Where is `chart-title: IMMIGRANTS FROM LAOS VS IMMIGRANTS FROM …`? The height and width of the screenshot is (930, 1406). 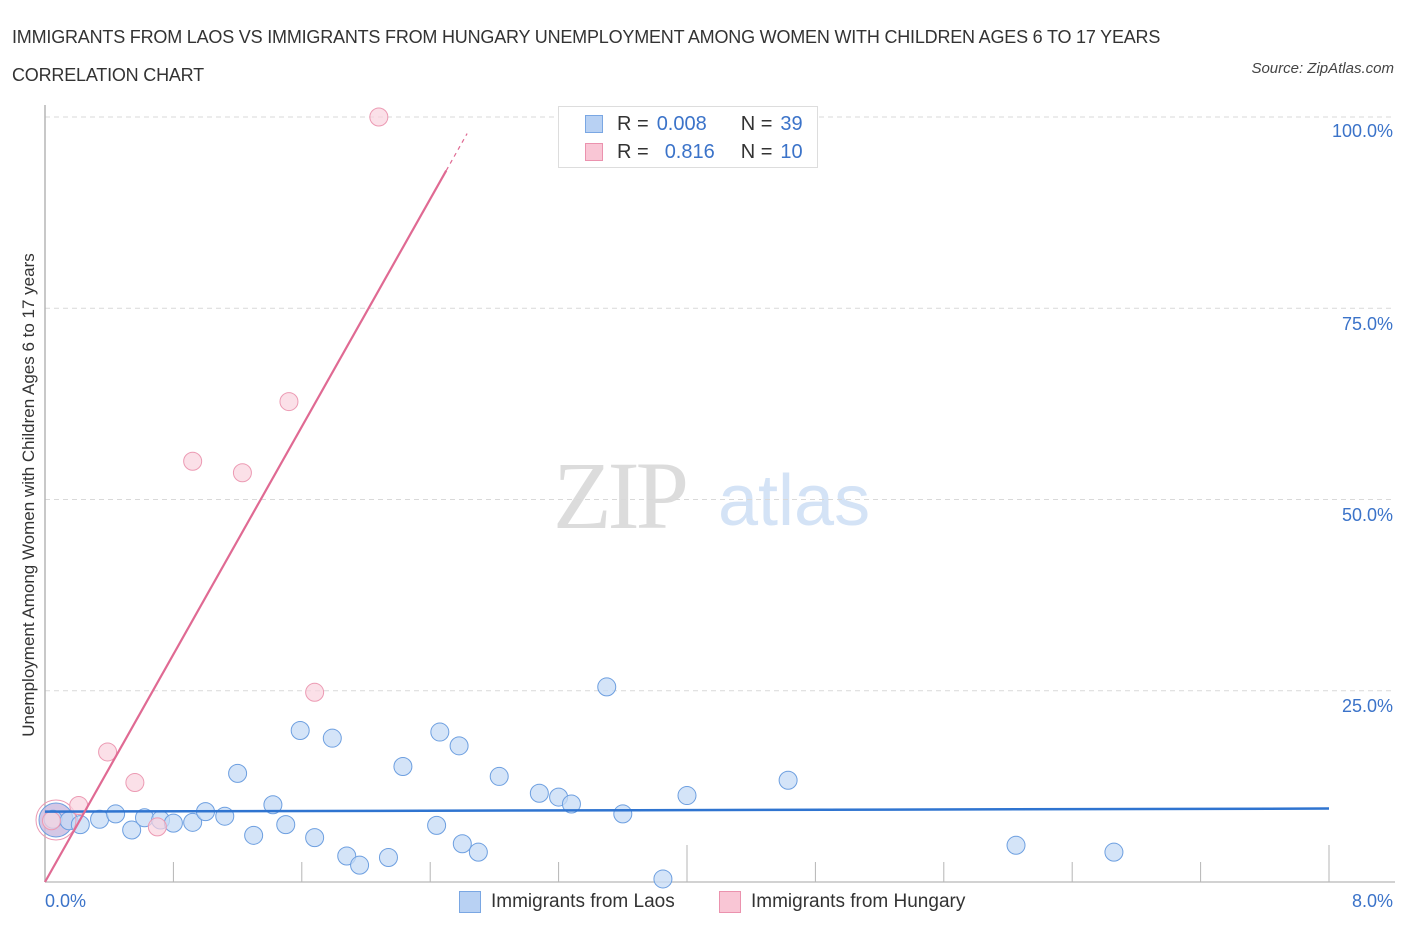 chart-title: IMMIGRANTS FROM LAOS VS IMMIGRANTS FROM … is located at coordinates (586, 56).